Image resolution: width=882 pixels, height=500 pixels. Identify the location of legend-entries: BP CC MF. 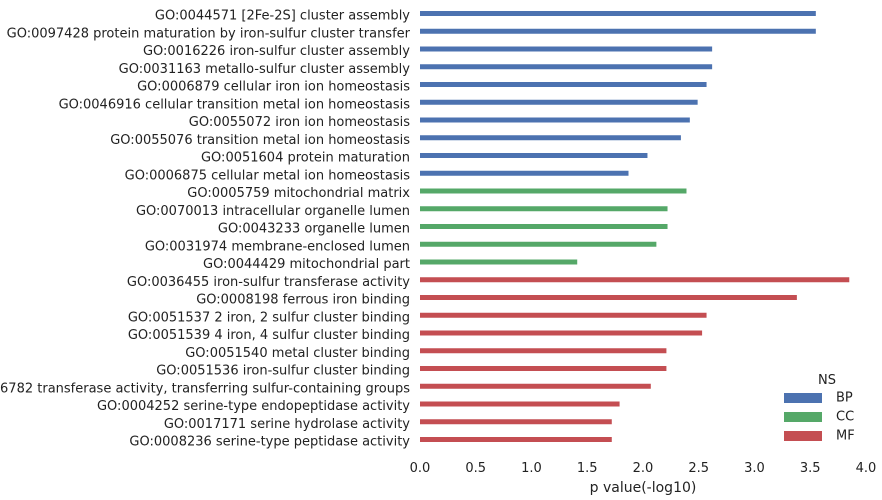
(819, 417).